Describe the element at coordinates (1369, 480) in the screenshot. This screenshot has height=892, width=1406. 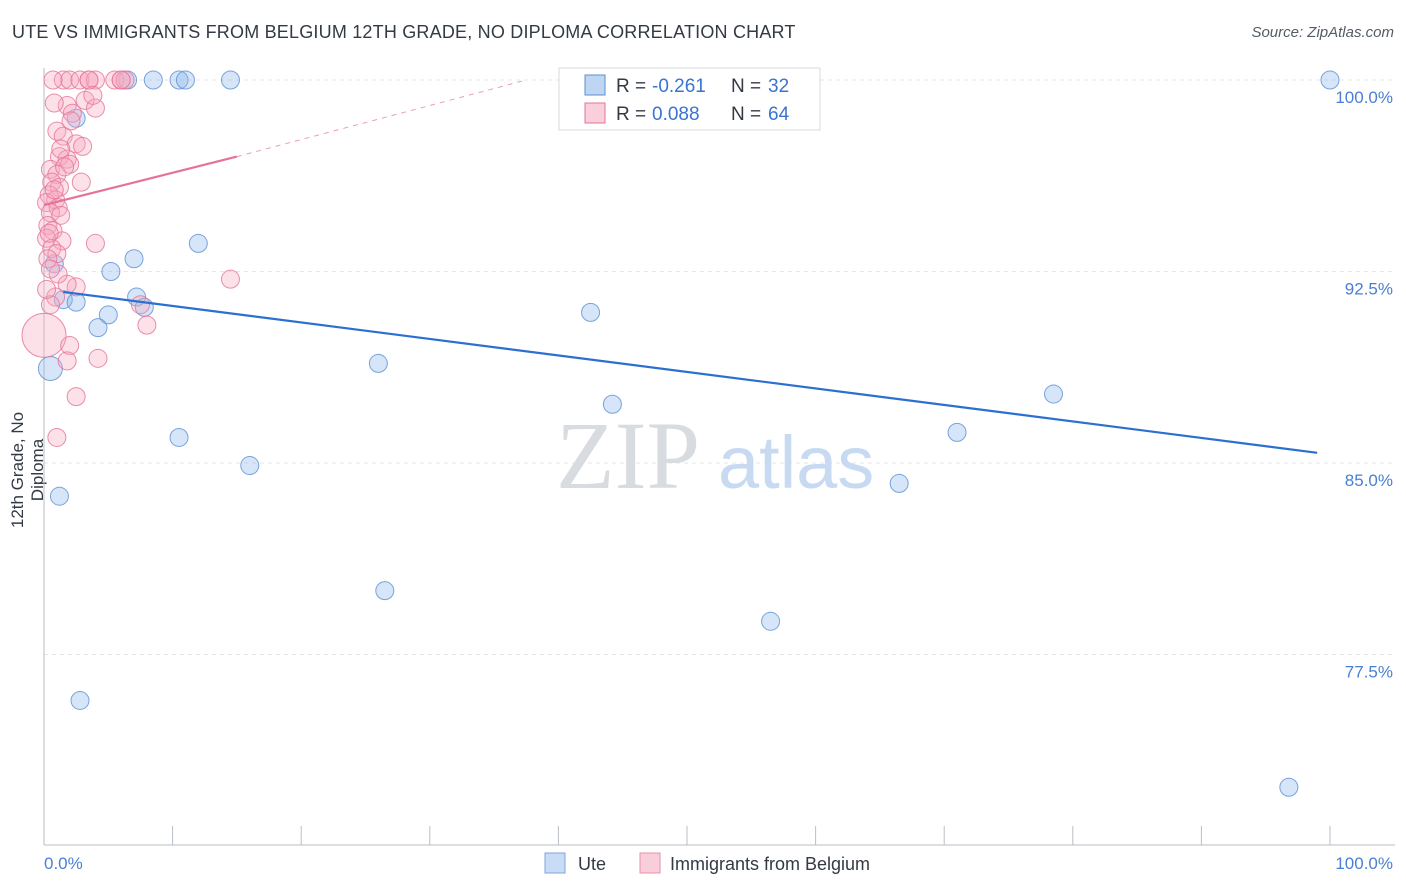
I see `y-tick-label: 85.0%` at that location.